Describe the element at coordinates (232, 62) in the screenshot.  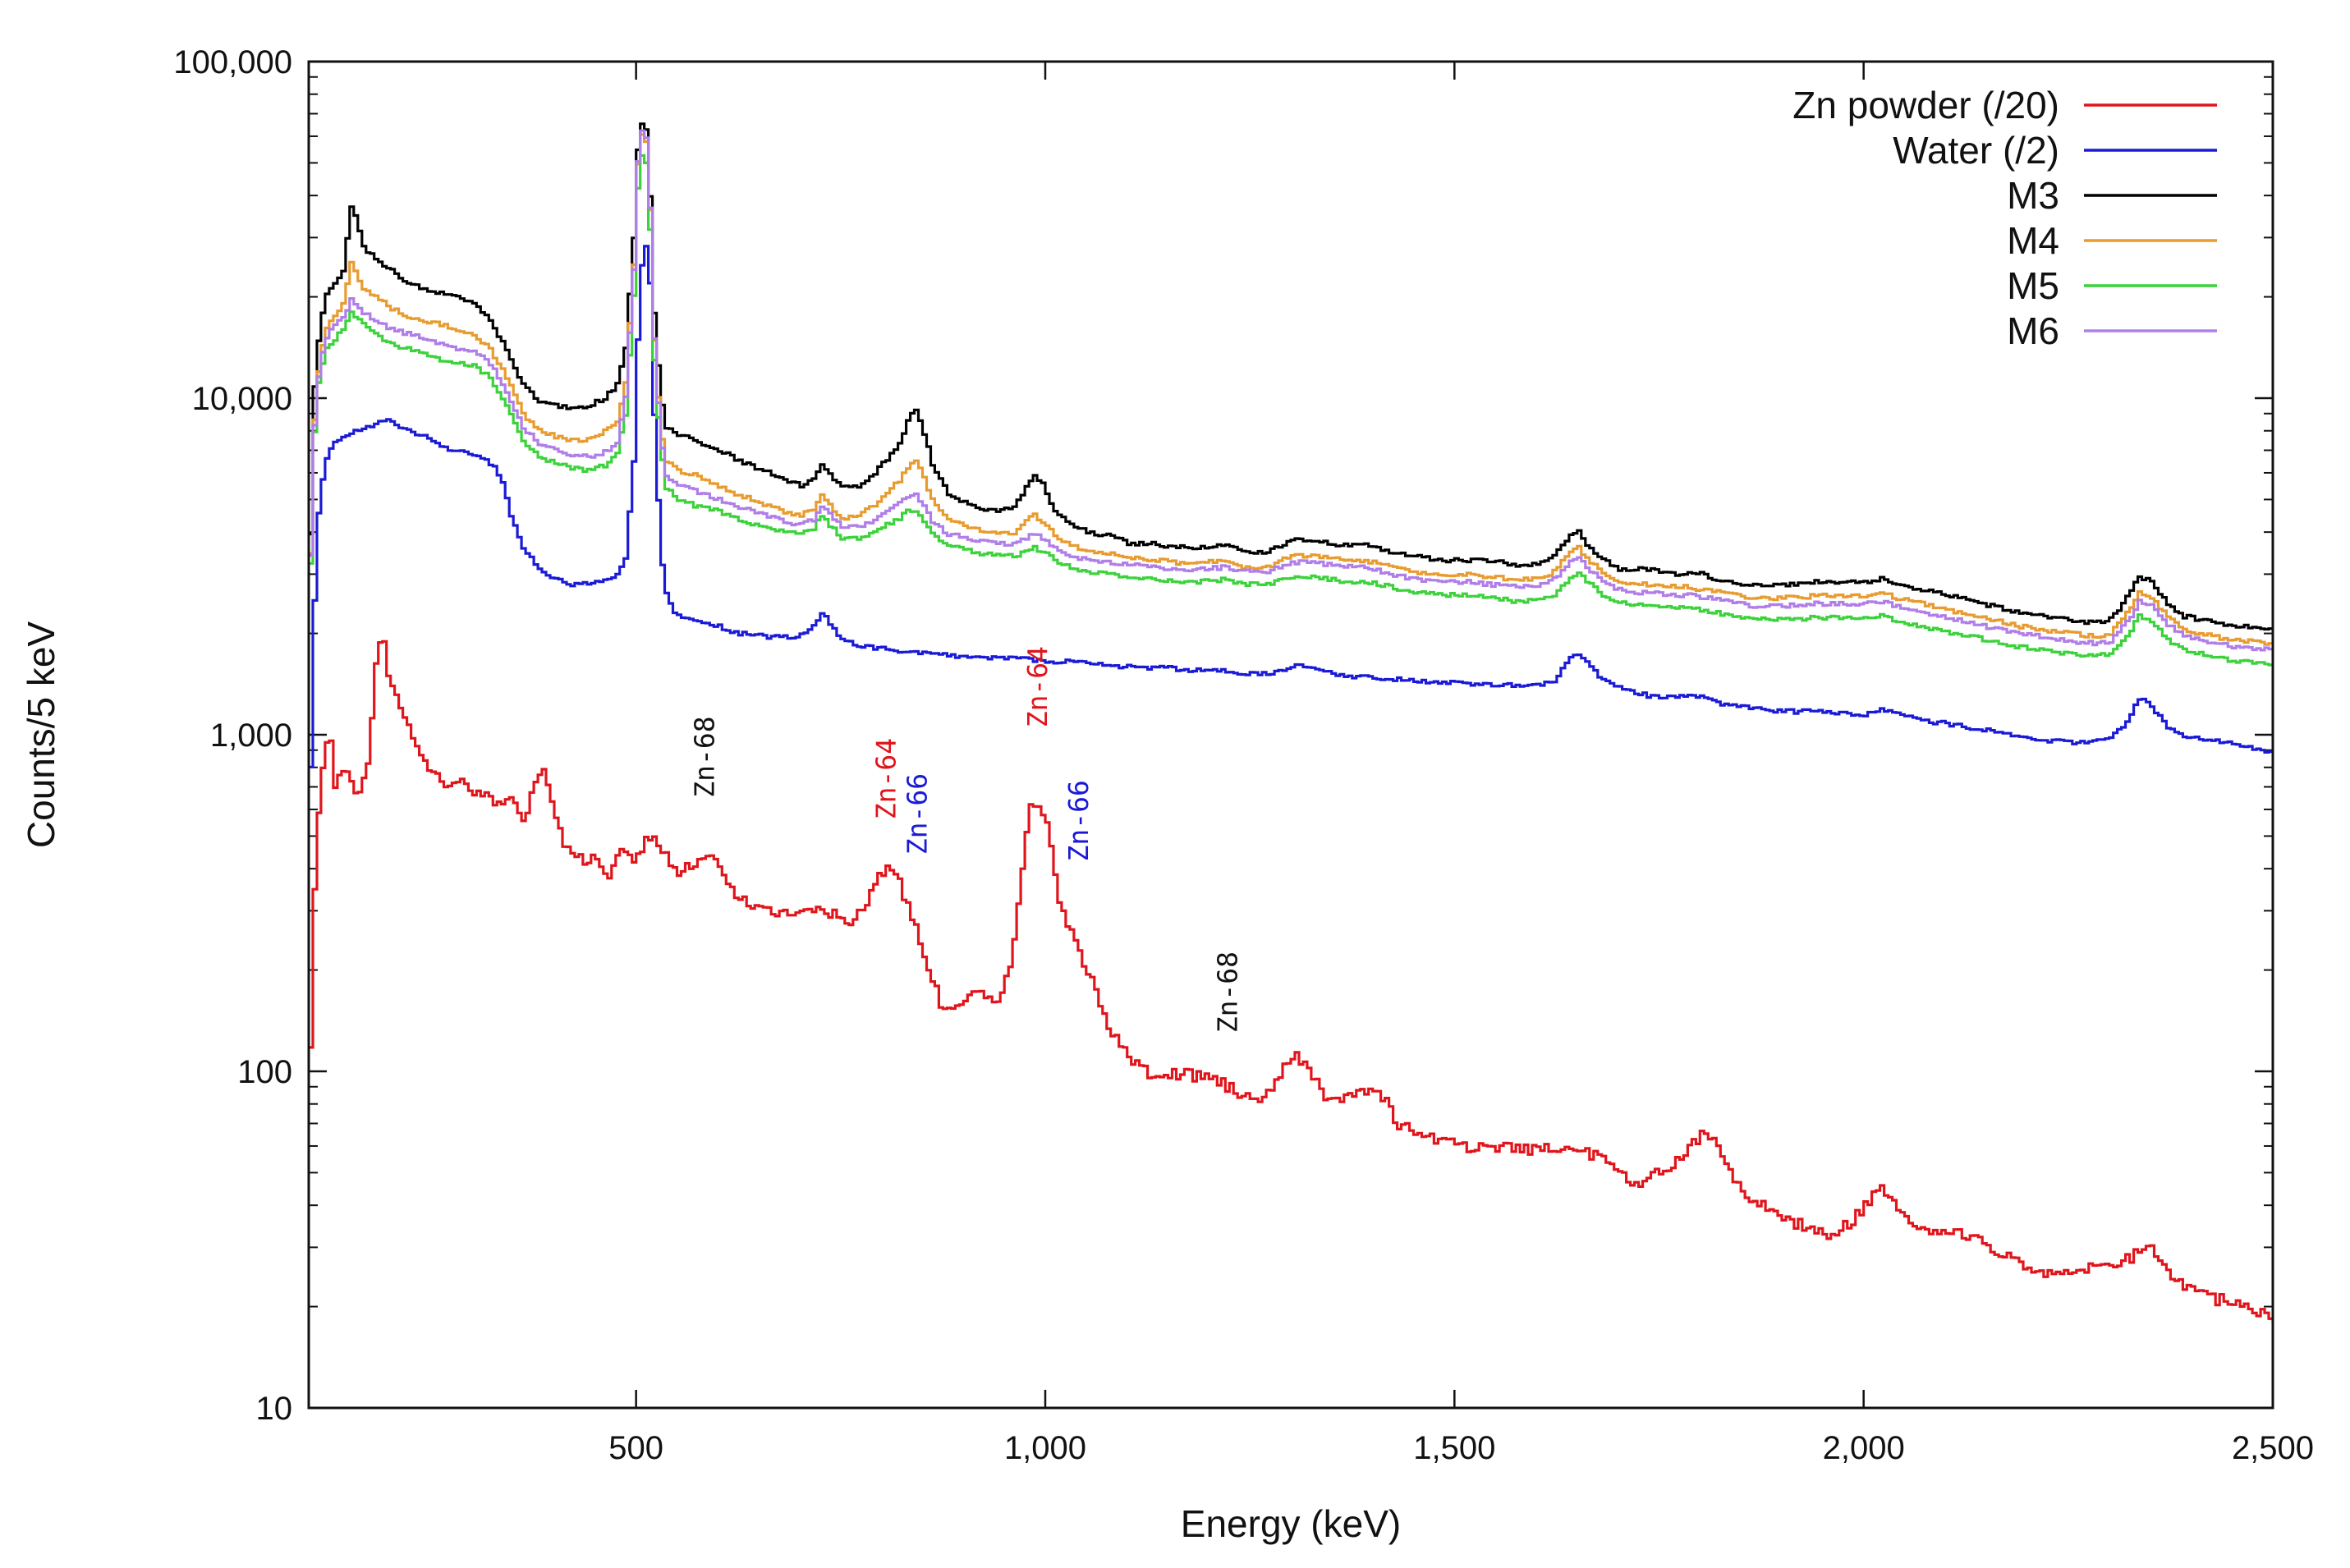
I see `y-tick-label: 100,000` at that location.